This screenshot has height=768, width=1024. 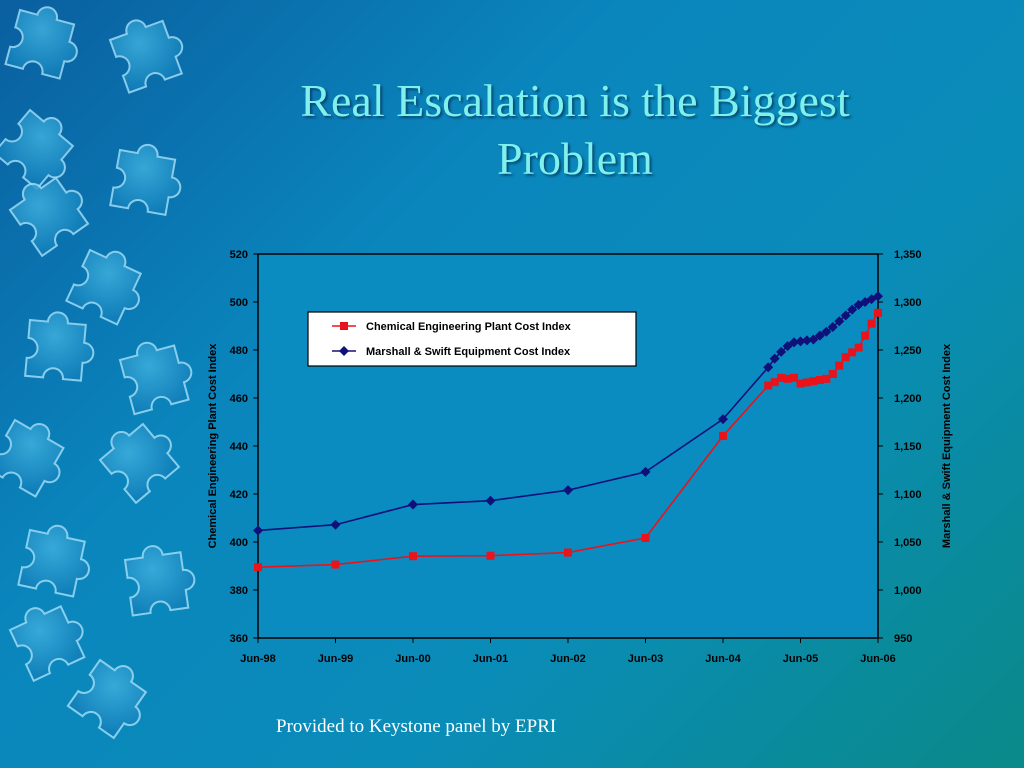 What do you see at coordinates (490, 659) in the screenshot?
I see `x-tick-label: Jun-01` at bounding box center [490, 659].